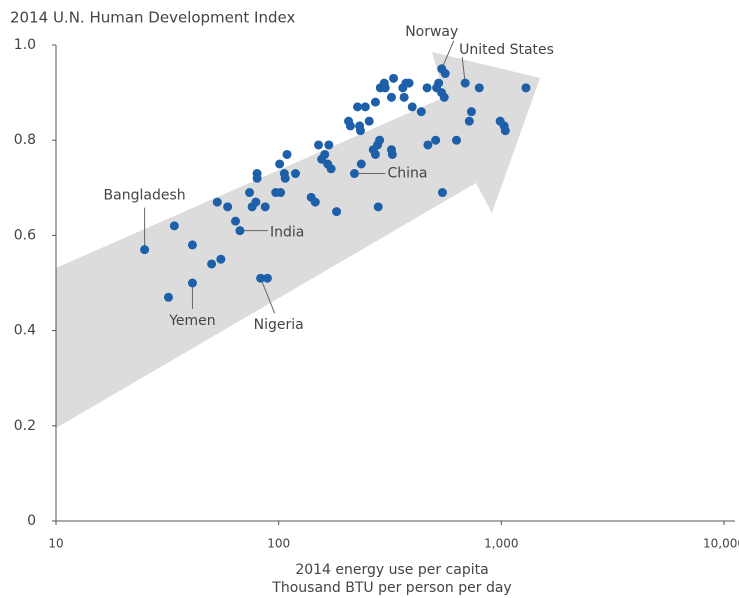  I want to click on y-tick-label: 0.6, so click(25, 235).